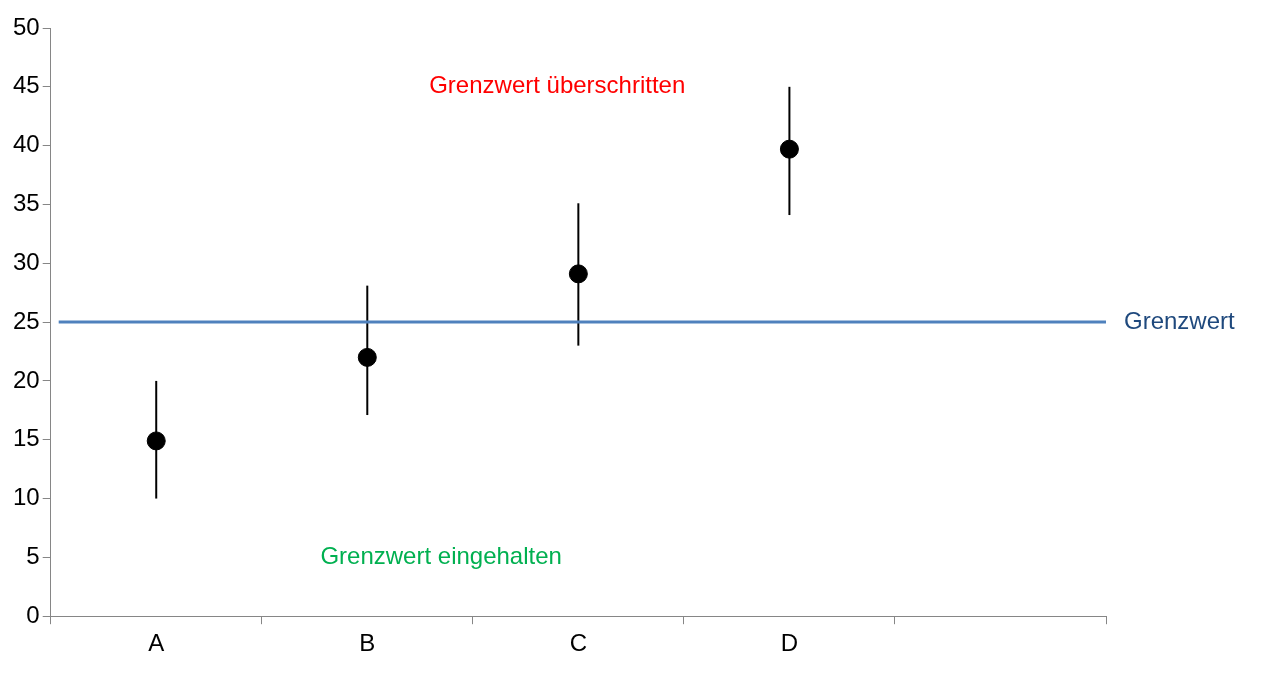  I want to click on y-tick-label: 30, so click(26, 261).